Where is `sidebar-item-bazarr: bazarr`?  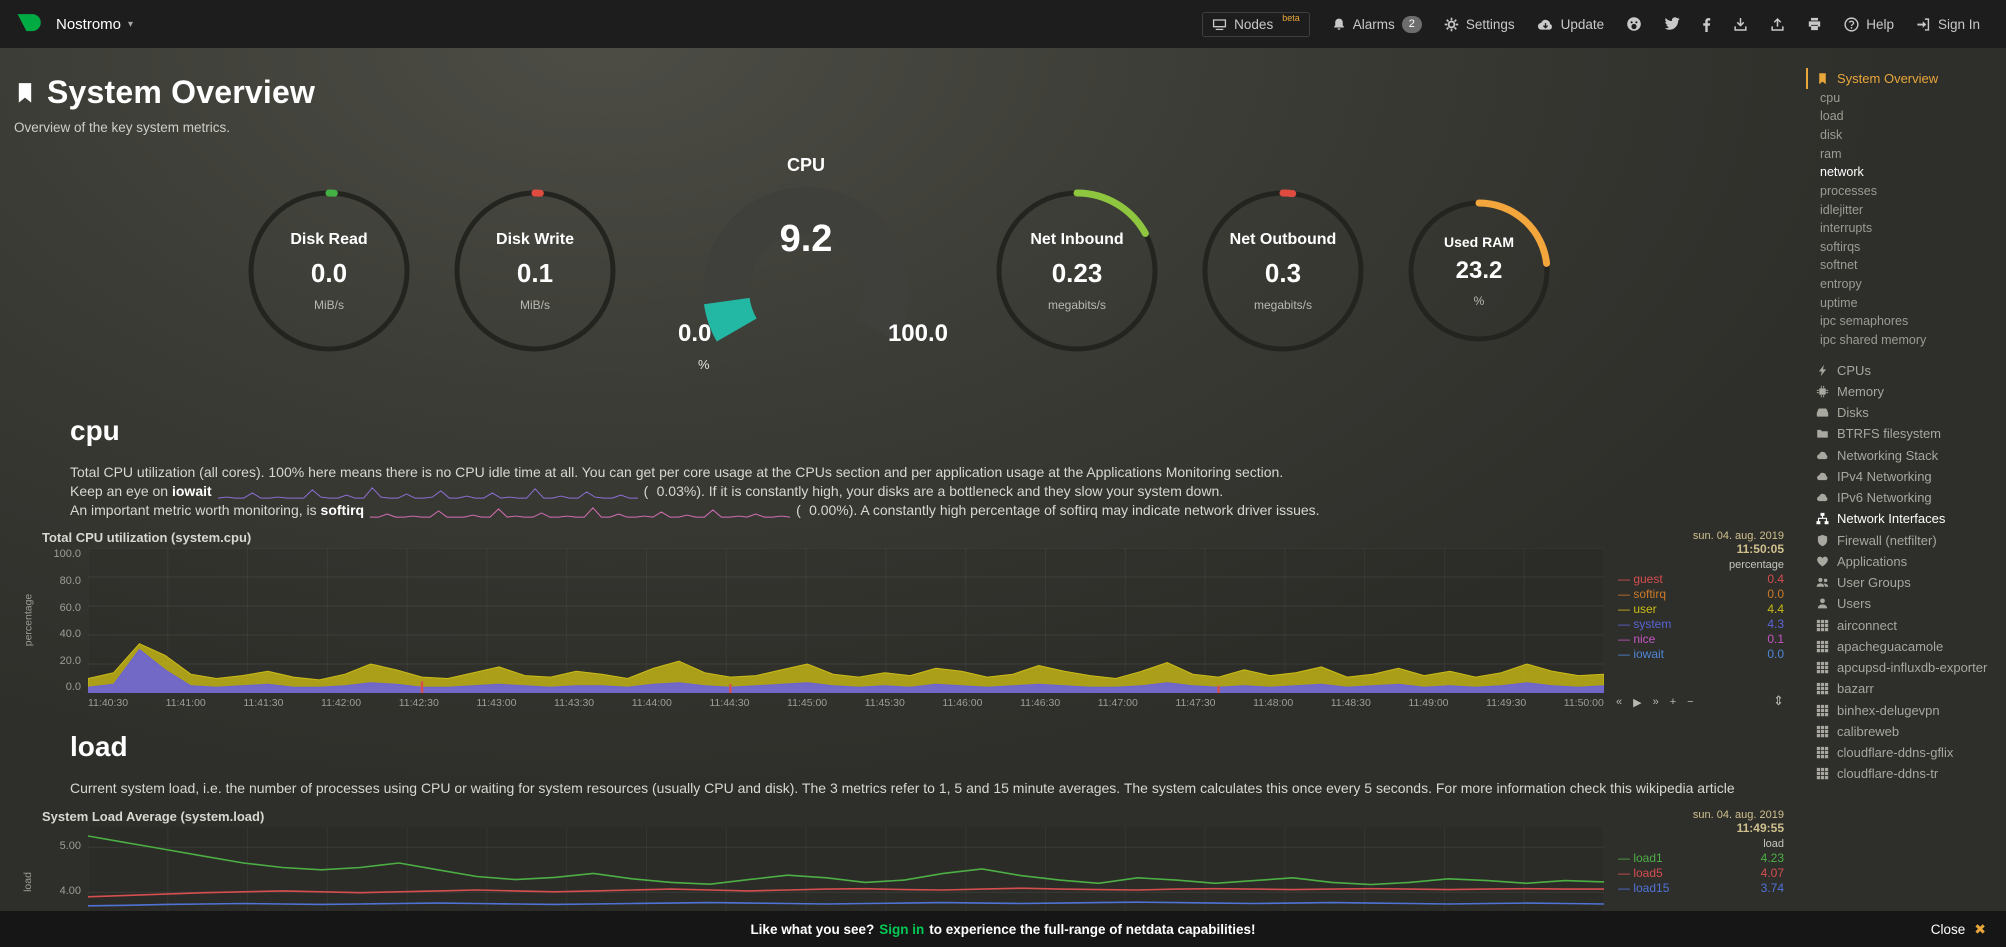
sidebar-item-bazarr: bazarr is located at coordinates (1904, 689).